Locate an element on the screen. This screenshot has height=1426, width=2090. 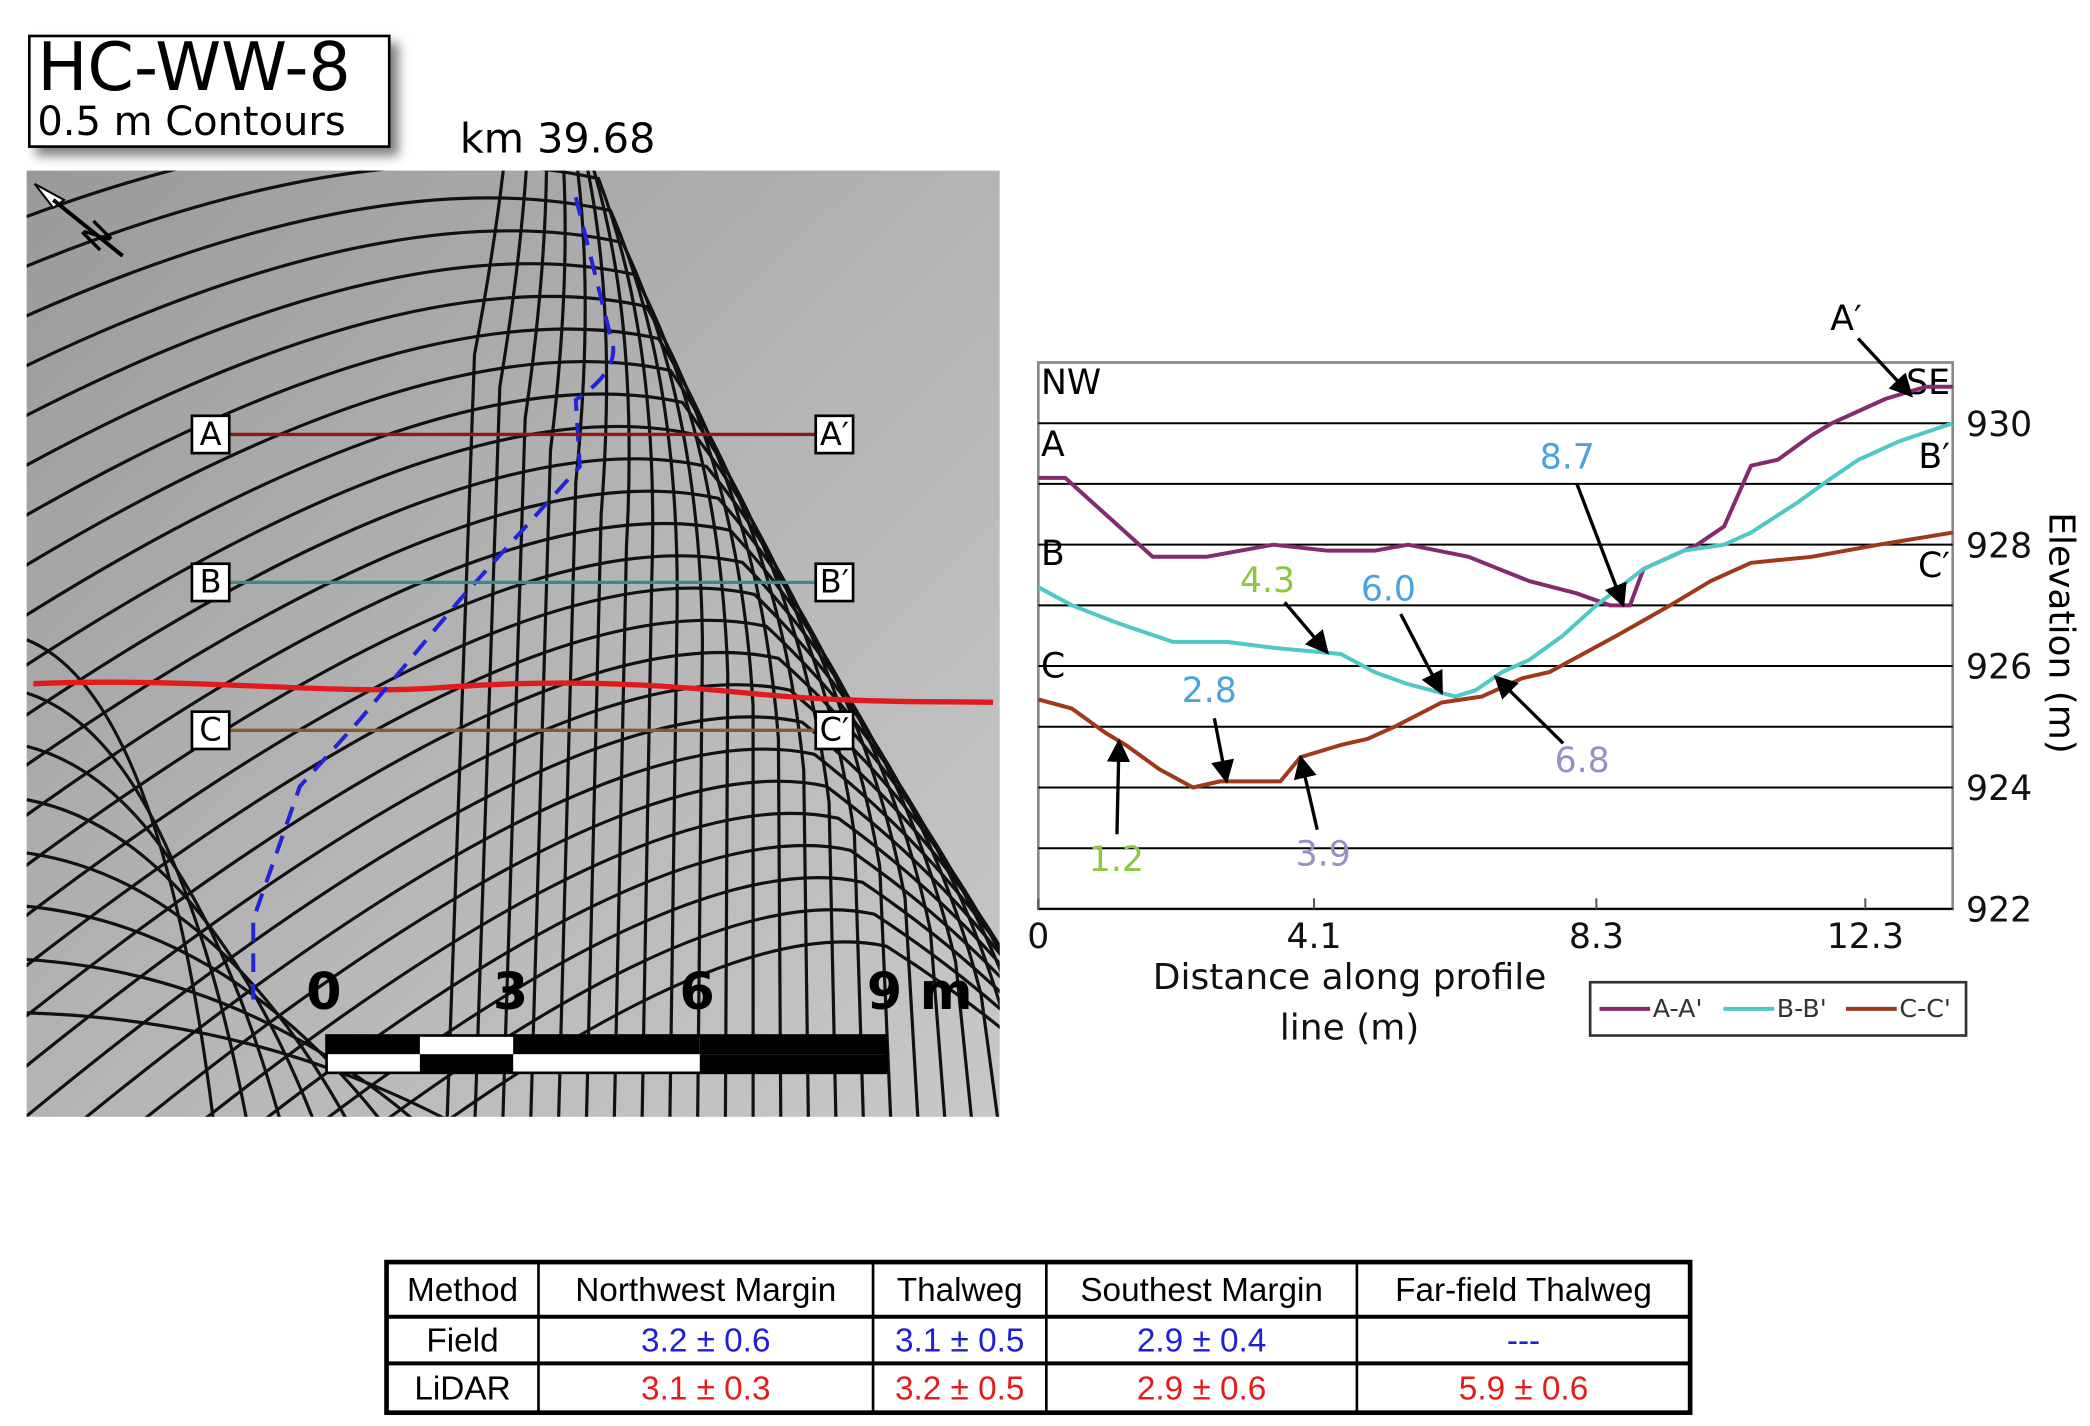
table-cell: 2.9 ± 0.4 is located at coordinates (1201, 1341).